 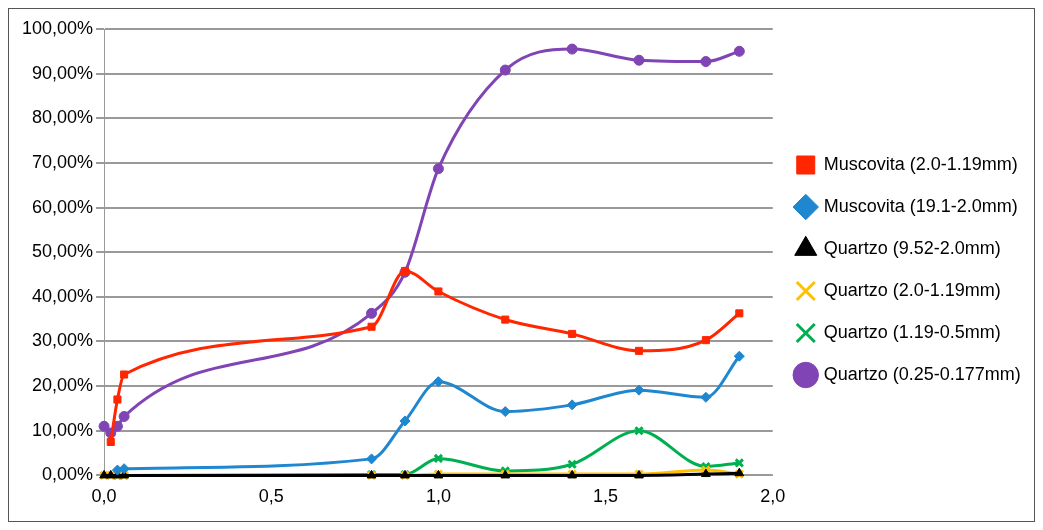 I want to click on x-tick-label: 0,0, so click(x=104, y=496).